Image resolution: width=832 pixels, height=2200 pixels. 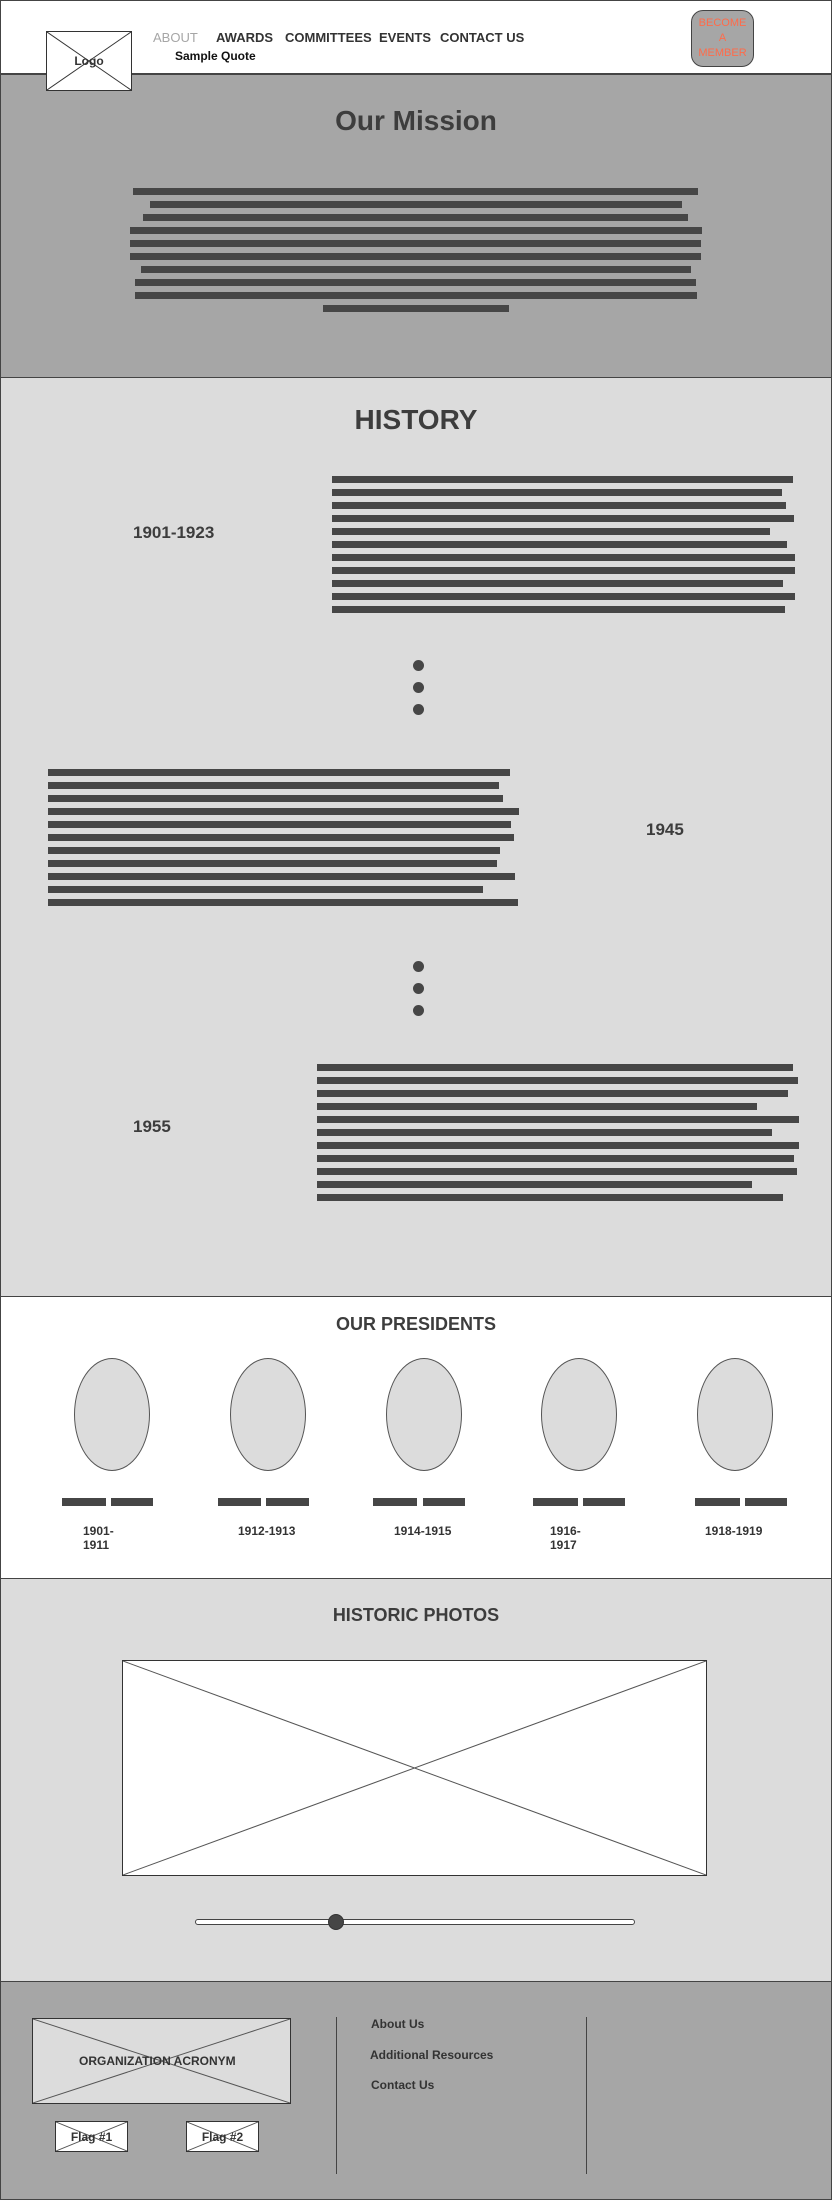 I want to click on nav-sub-sample-quote: Sample Quote, so click(x=215, y=56).